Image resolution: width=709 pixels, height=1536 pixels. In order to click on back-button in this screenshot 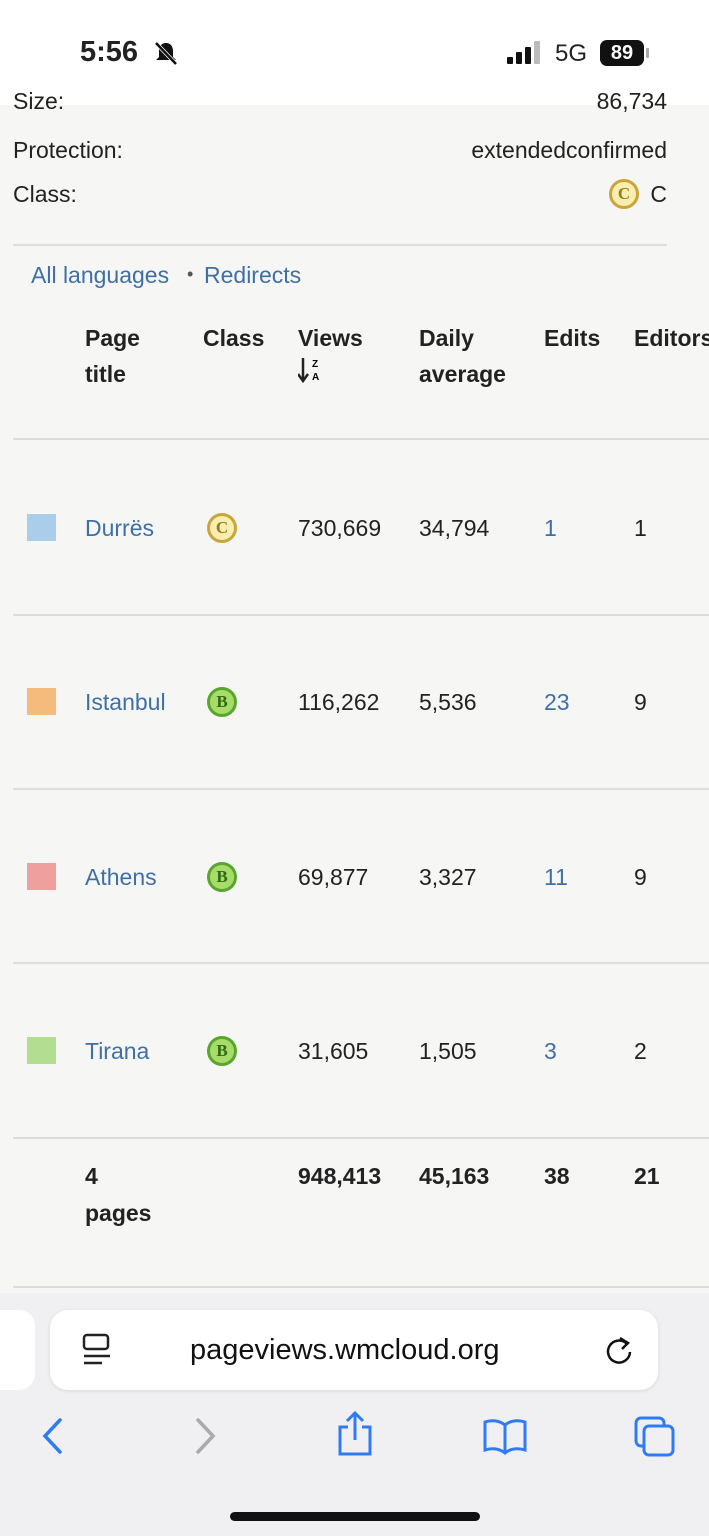, I will do `click(53, 1436)`.